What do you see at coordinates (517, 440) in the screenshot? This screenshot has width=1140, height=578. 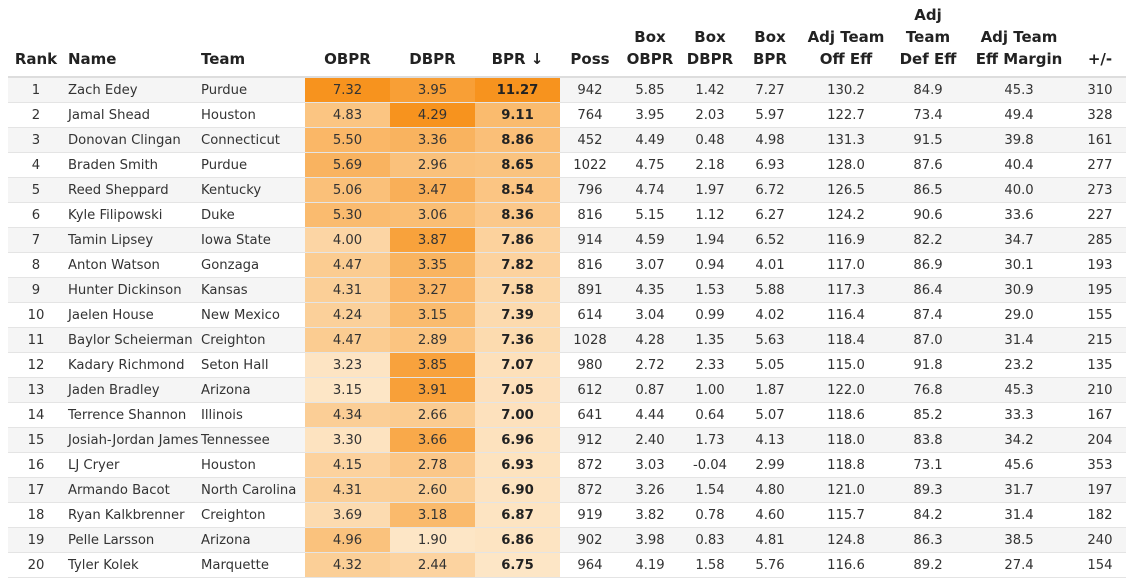 I see `cell-bpr: 6.96` at bounding box center [517, 440].